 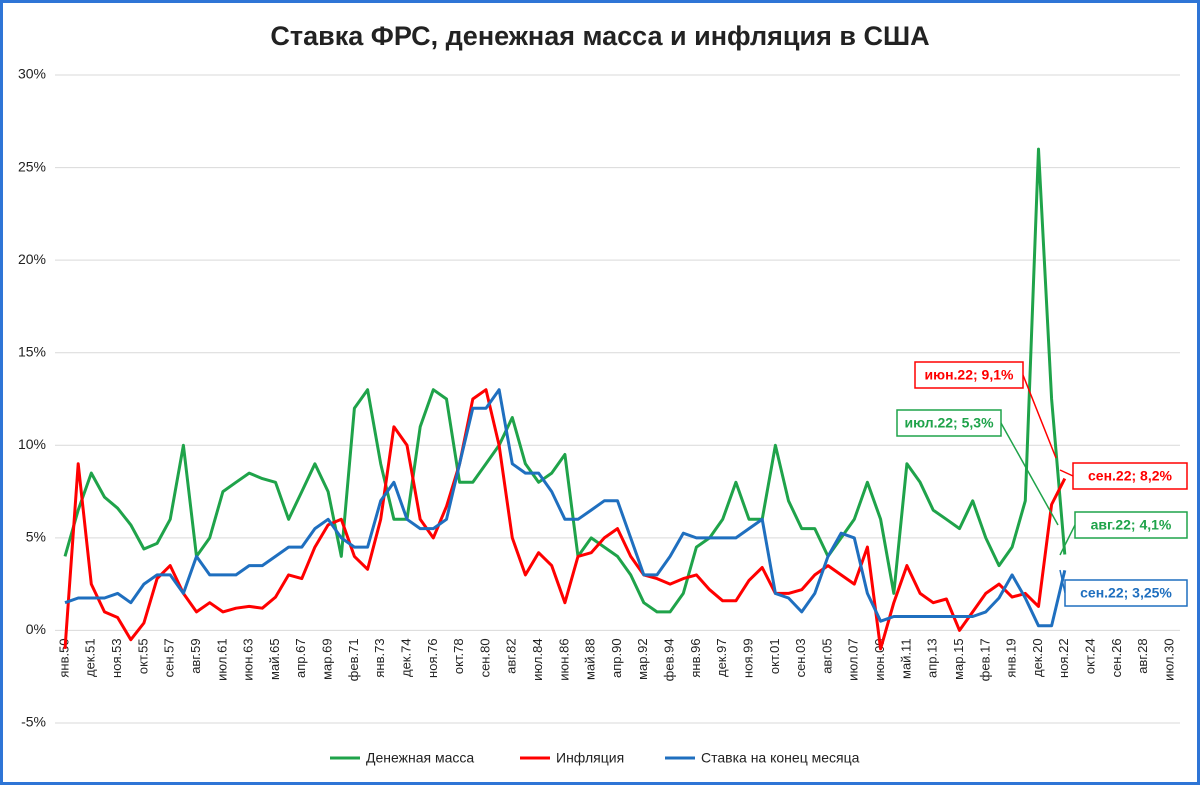 I want to click on x-tick-label: окт.78, so click(x=458, y=656).